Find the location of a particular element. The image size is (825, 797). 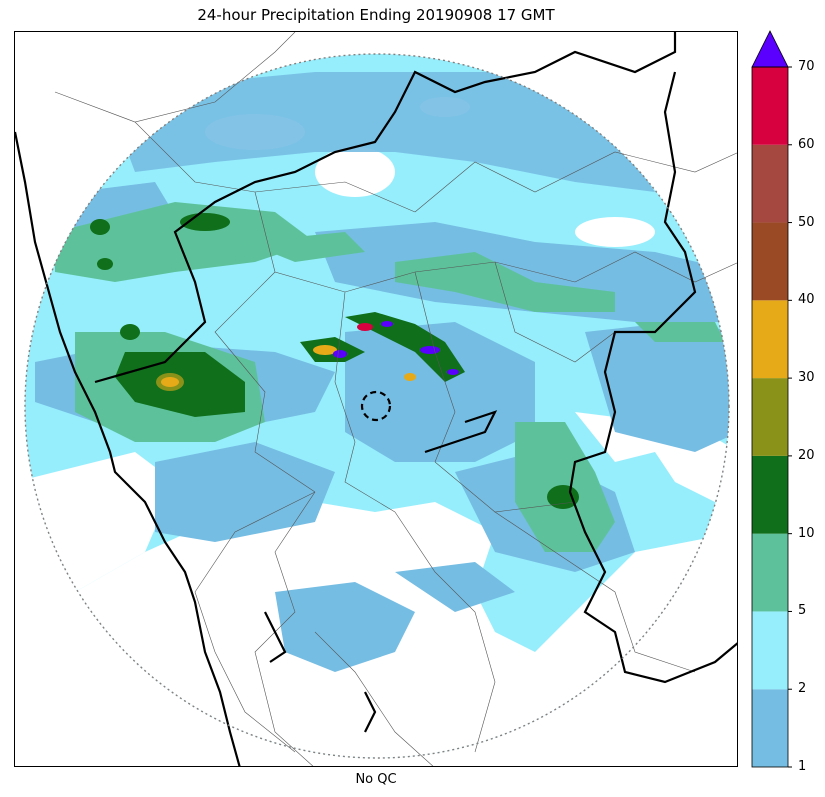

colorbar is located at coordinates (771, 399).